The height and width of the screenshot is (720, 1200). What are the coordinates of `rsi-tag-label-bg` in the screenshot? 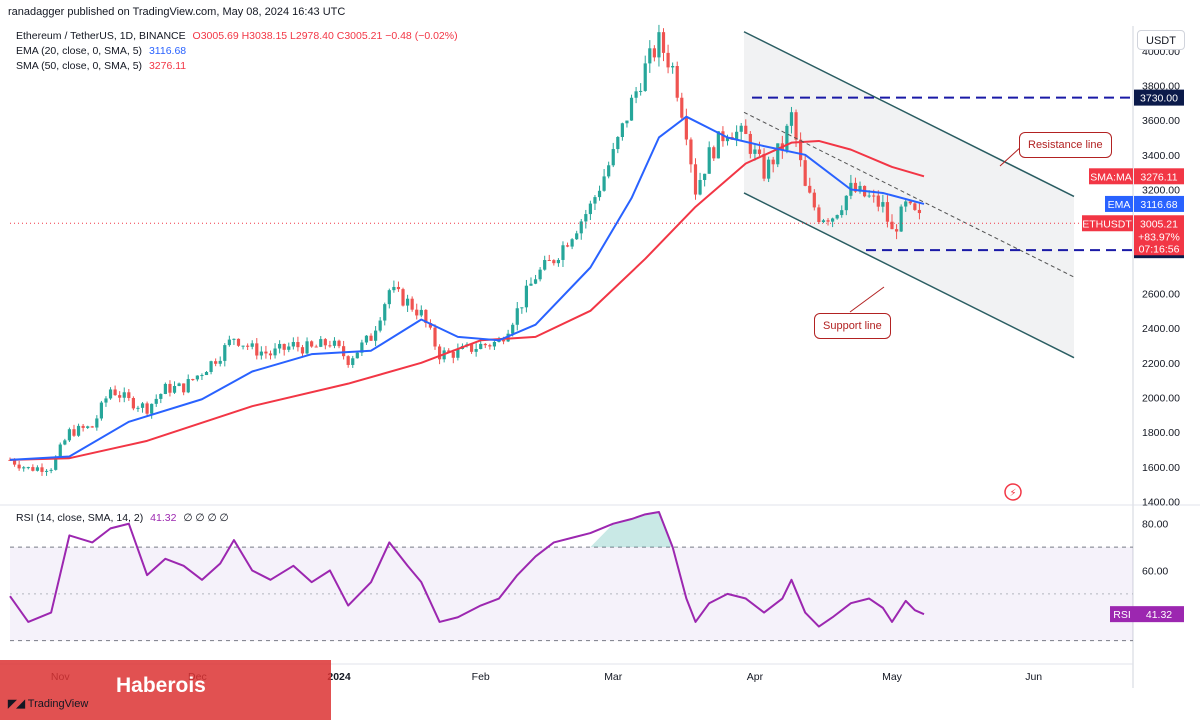 It's located at (1122, 614).